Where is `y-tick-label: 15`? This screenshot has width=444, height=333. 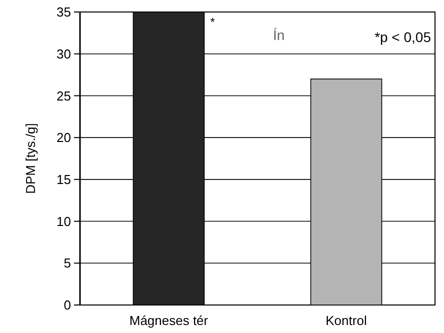 y-tick-label: 15 is located at coordinates (63, 179).